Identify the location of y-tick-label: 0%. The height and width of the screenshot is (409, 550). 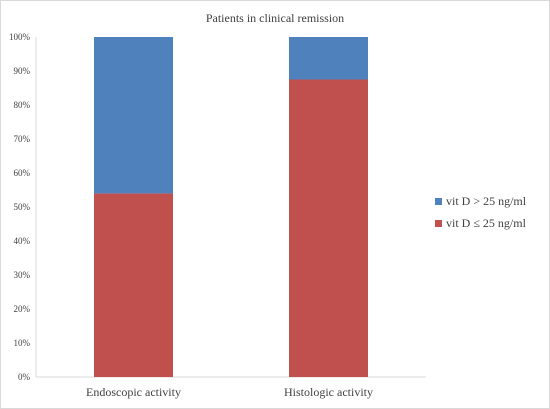
(24, 377).